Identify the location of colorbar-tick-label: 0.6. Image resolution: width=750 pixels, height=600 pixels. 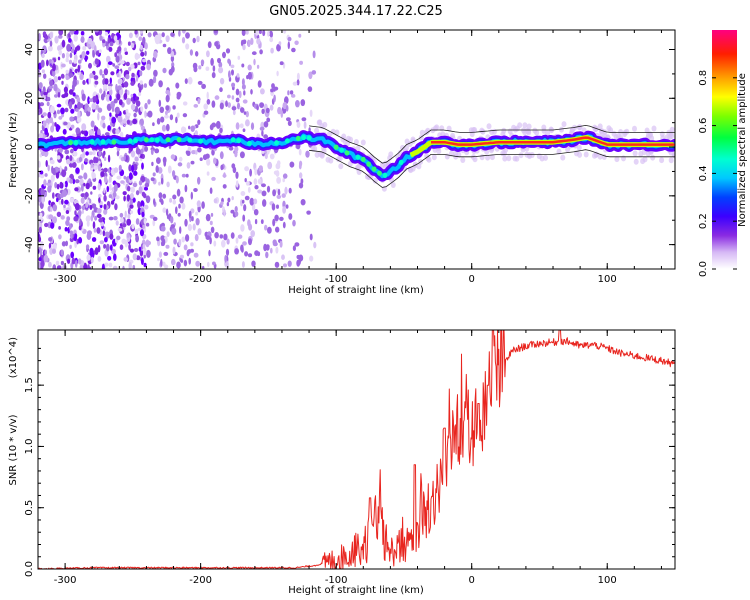
(703, 126).